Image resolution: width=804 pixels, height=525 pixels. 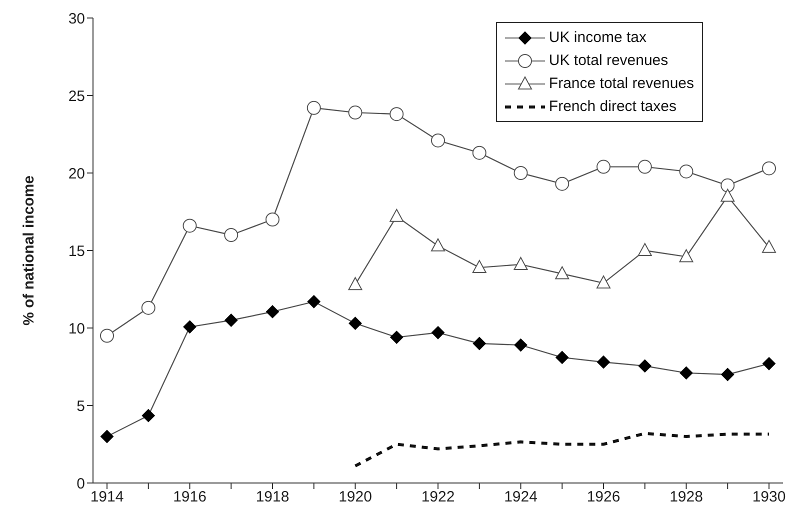 What do you see at coordinates (76, 329) in the screenshot?
I see `y-tick-label: 10` at bounding box center [76, 329].